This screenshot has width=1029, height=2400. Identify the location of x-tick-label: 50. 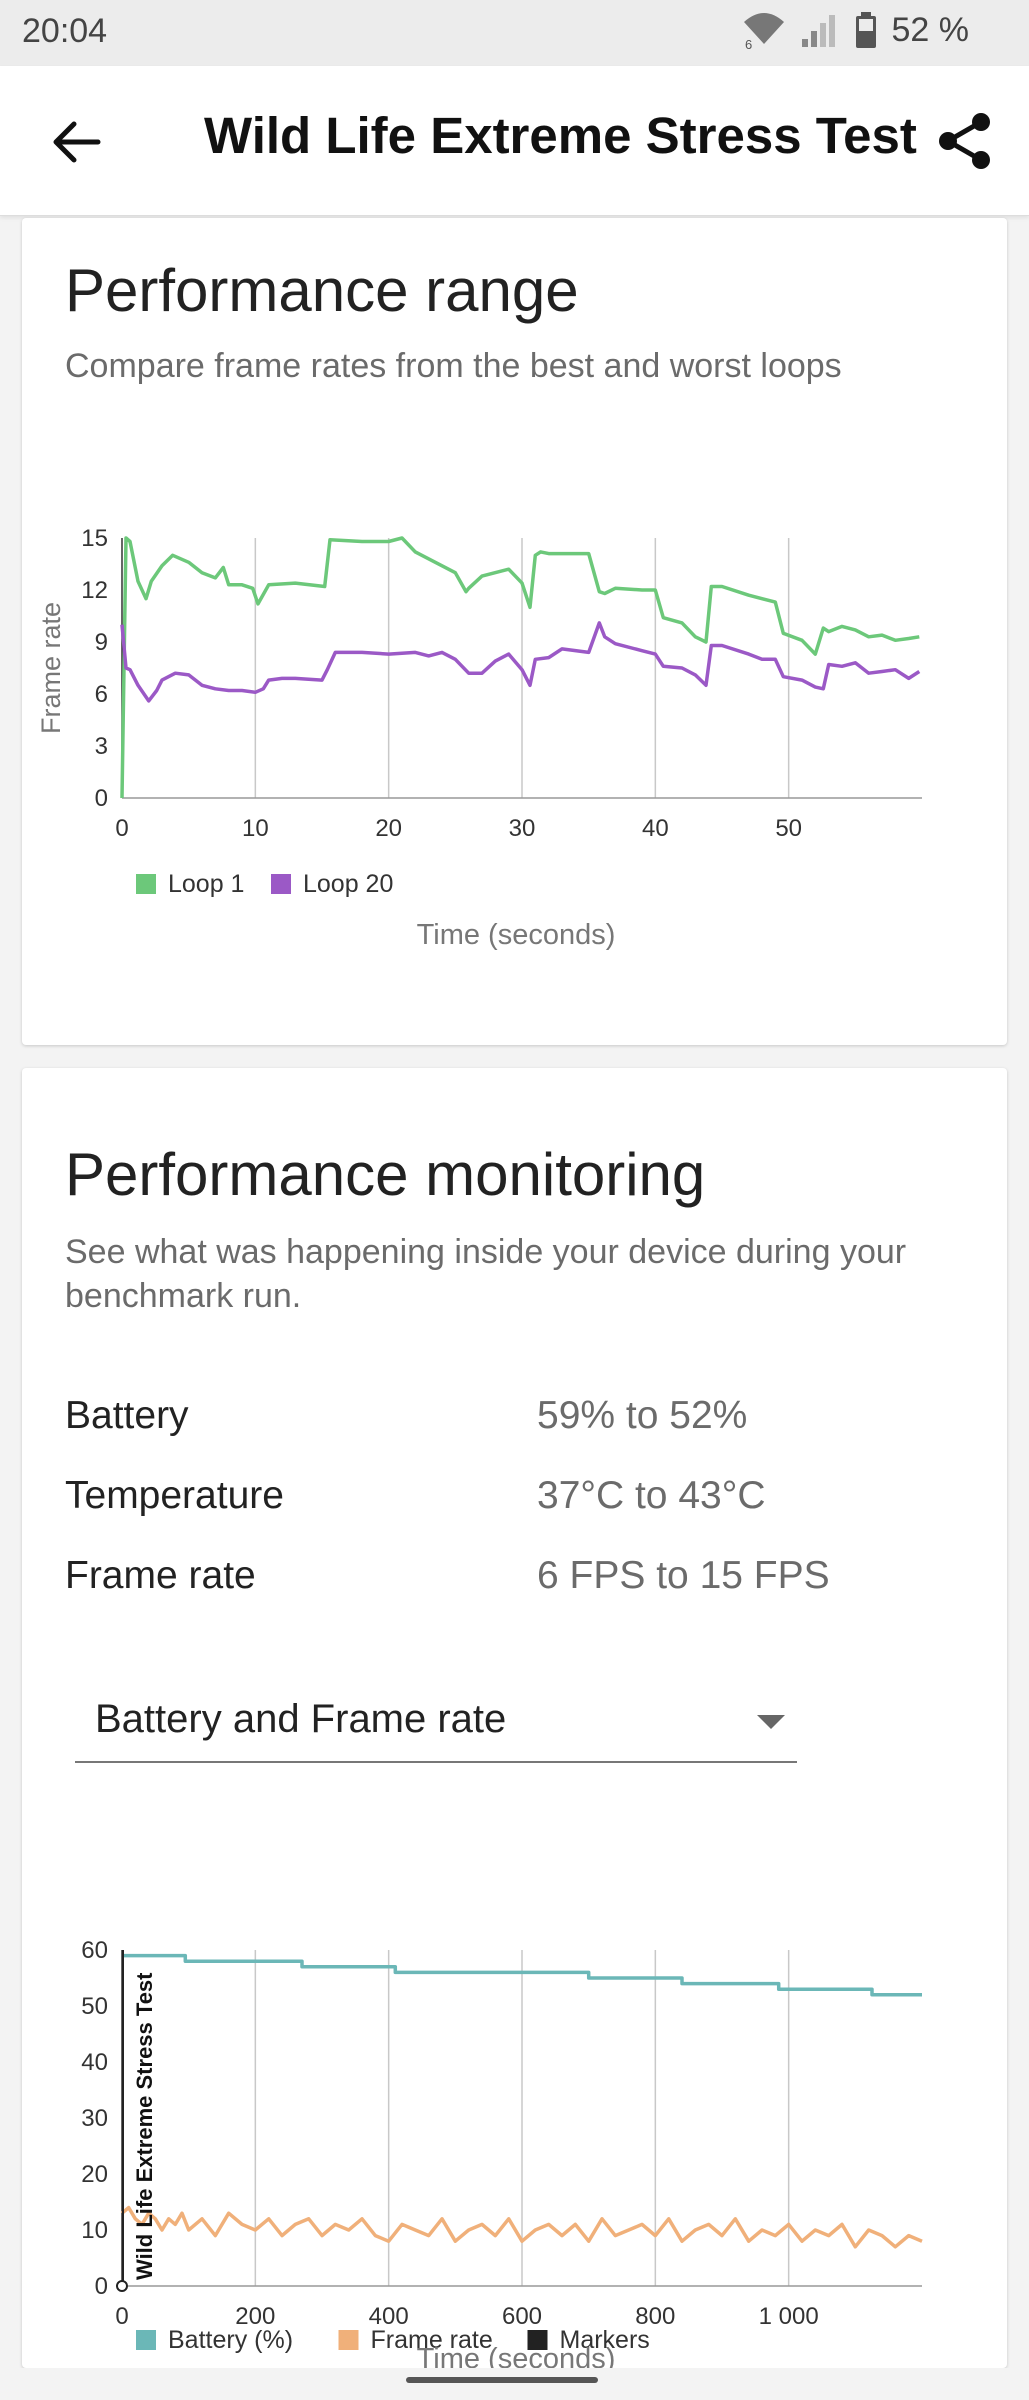
(788, 828).